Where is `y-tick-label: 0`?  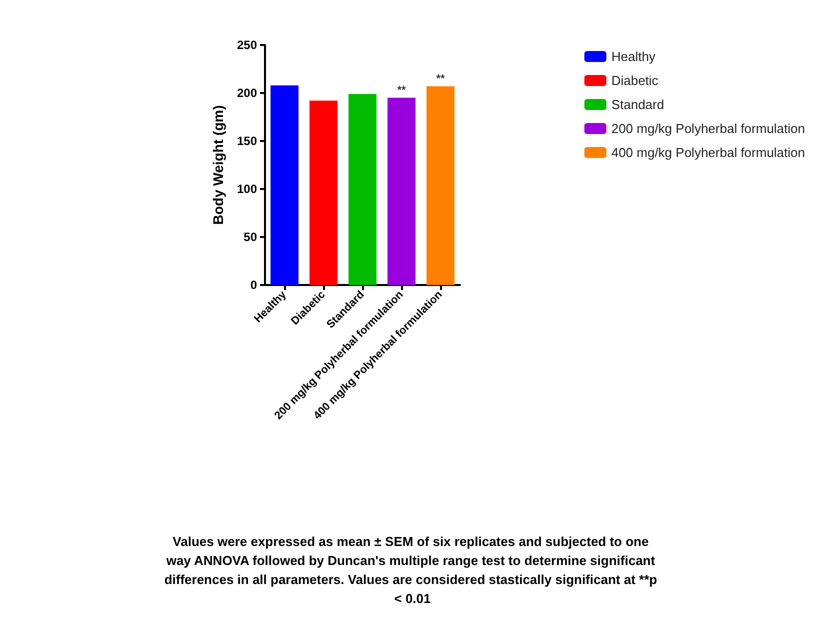 y-tick-label: 0 is located at coordinates (254, 285).